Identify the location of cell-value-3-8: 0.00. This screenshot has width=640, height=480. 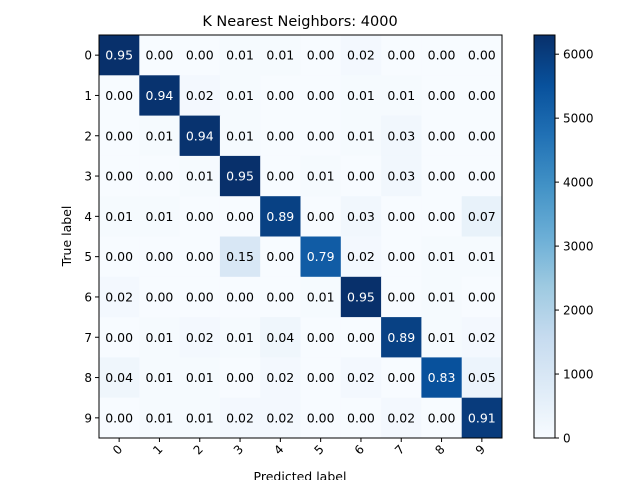
(442, 176).